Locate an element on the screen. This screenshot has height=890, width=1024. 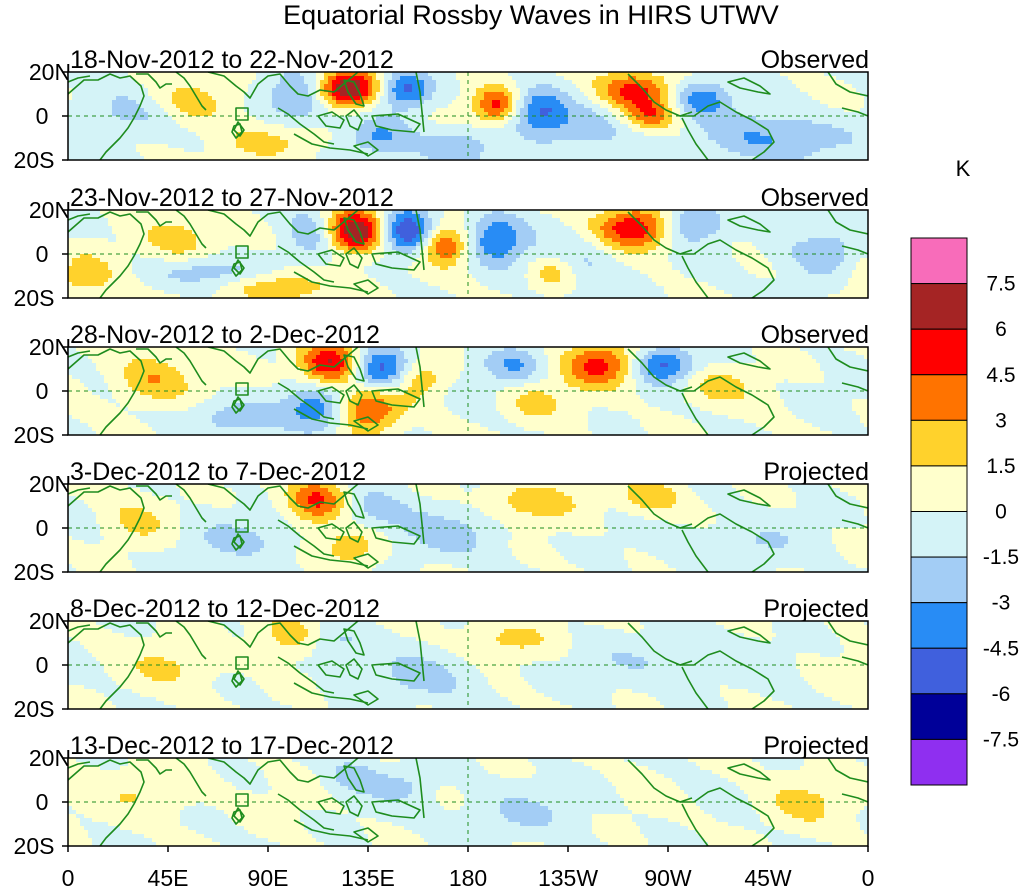
colorbar-label: -7.5 is located at coordinates (1001, 739).